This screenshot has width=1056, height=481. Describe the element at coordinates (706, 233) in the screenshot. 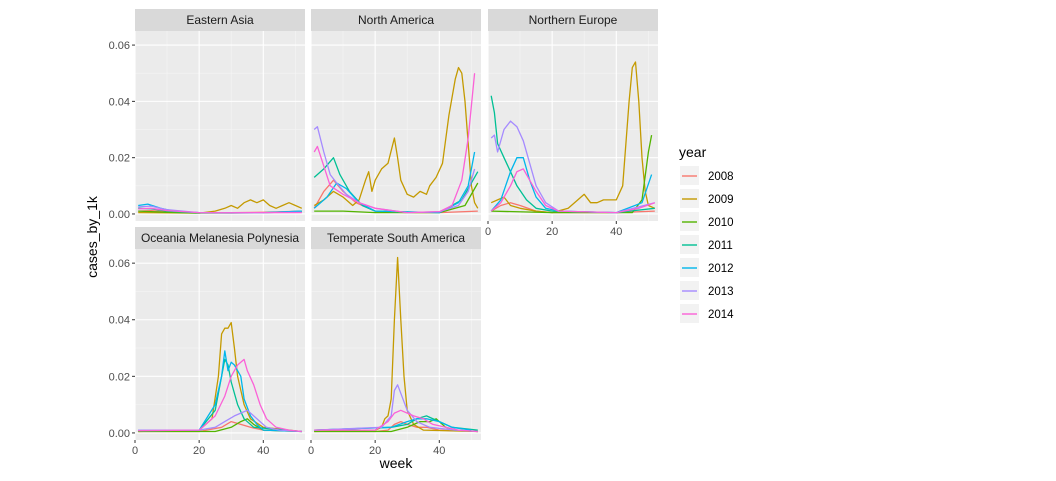

I see `legend: year 2008 2009 2010 2011 2012 2013 2014` at that location.